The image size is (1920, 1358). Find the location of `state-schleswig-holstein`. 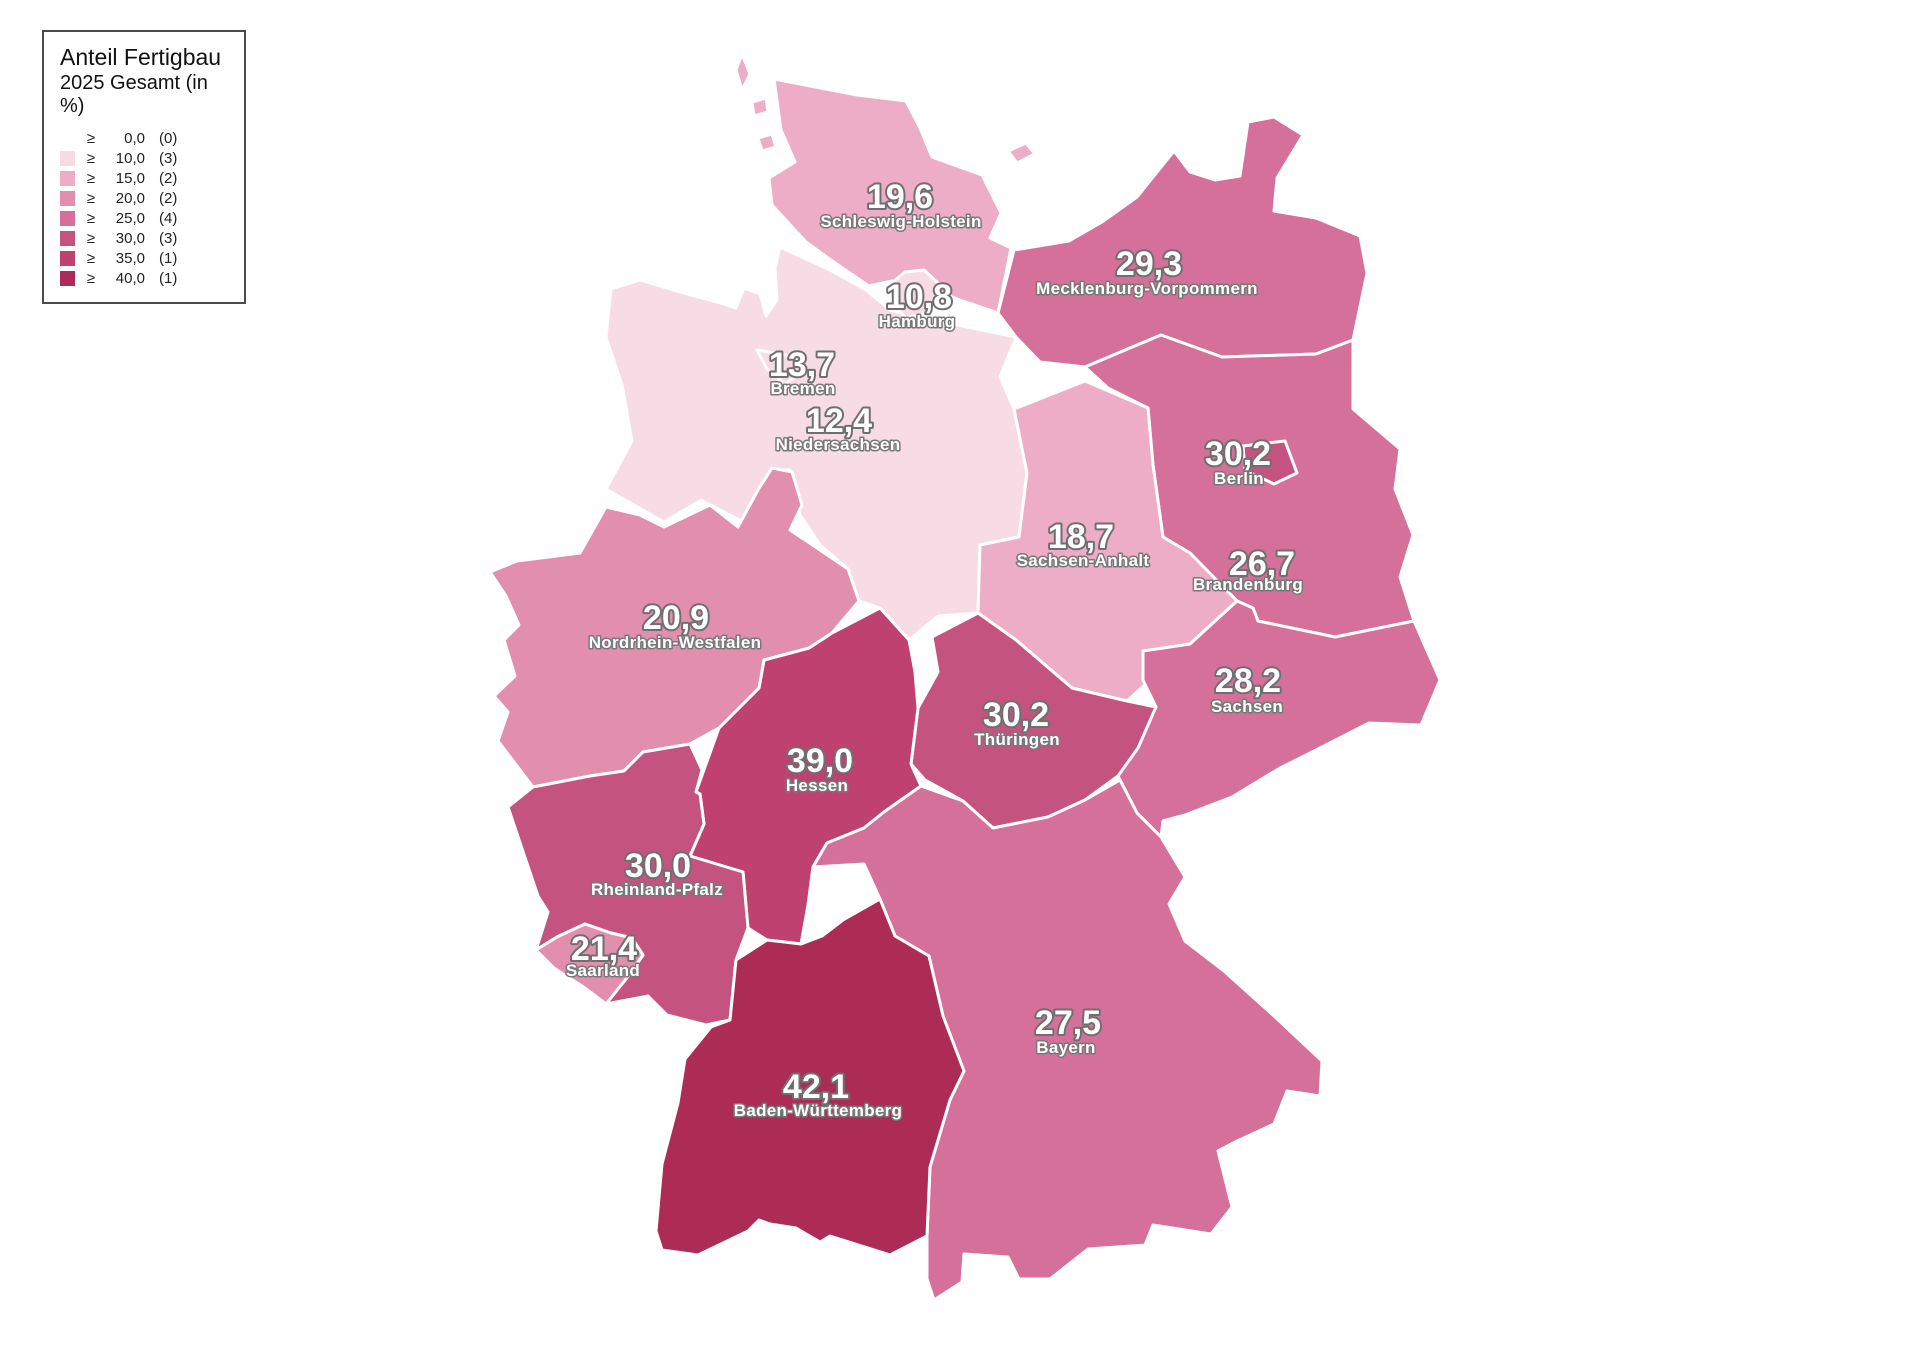

state-schleswig-holstein is located at coordinates (890, 196).